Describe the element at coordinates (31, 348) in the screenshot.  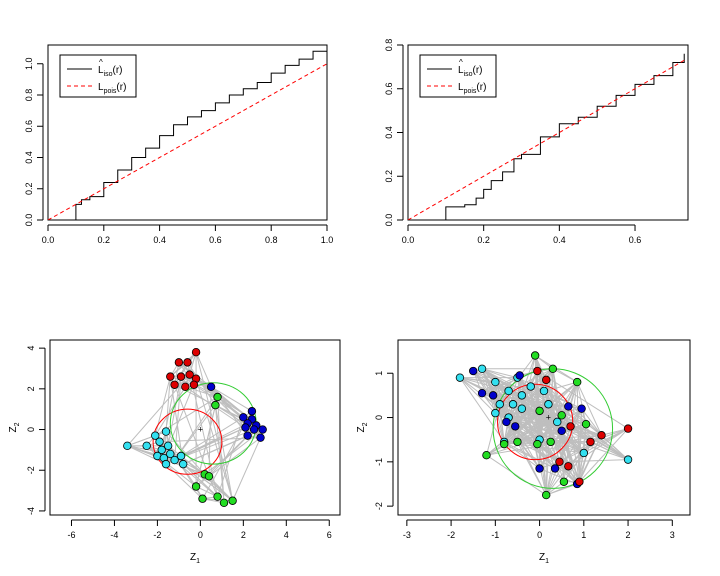
I see `y-tick-label: 4` at that location.